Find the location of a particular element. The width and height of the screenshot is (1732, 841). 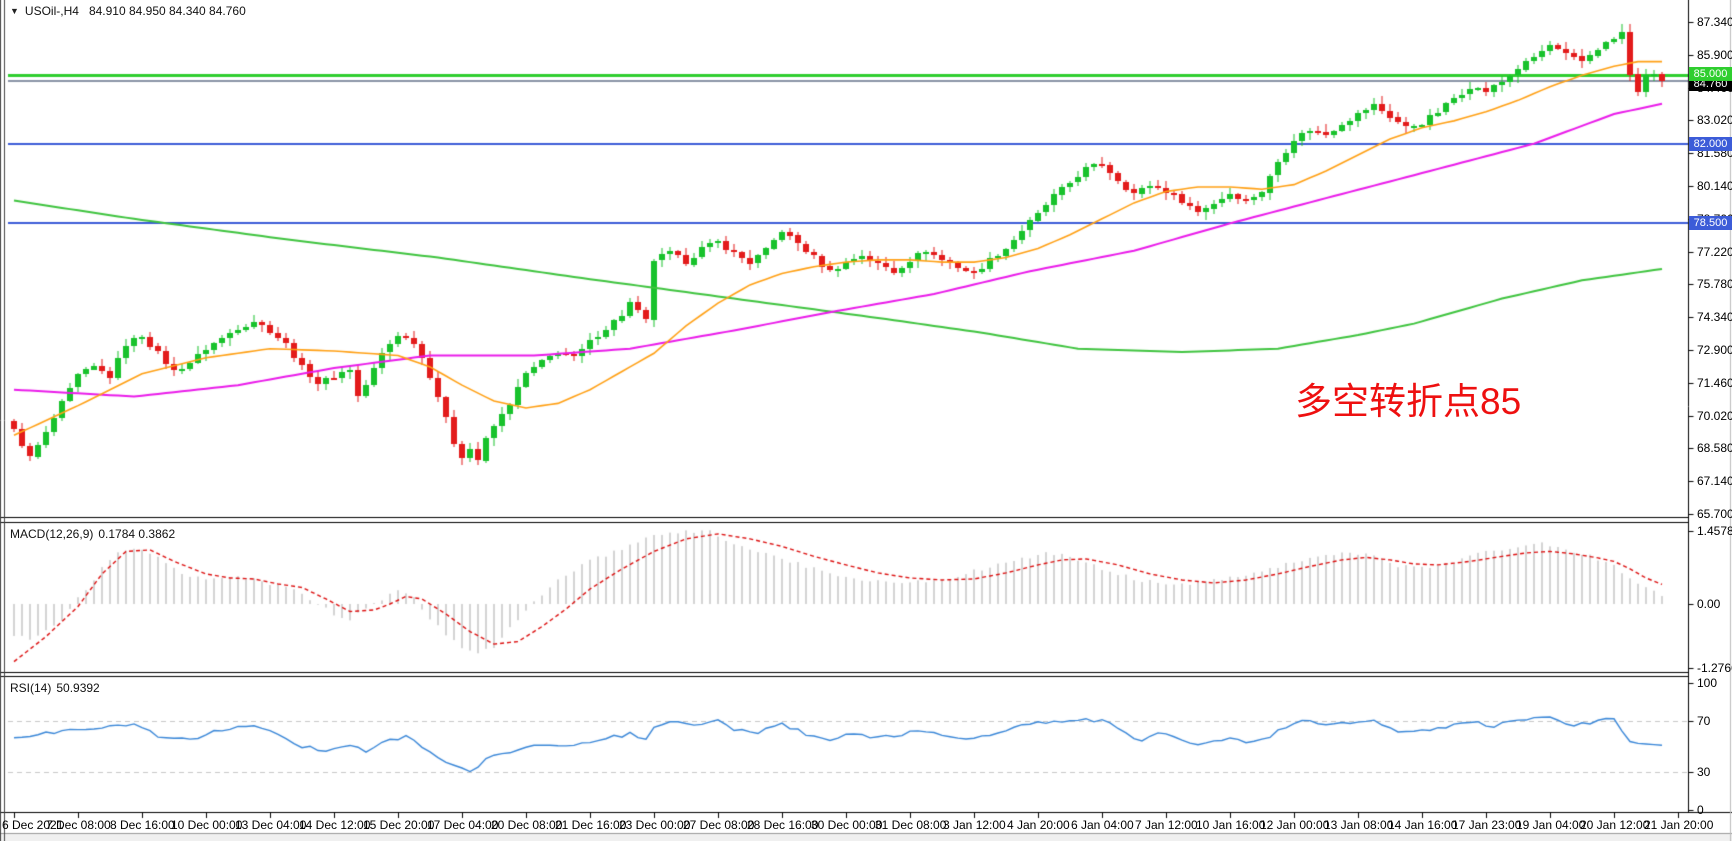

date-tick-label: 19 Jan 04:00 is located at coordinates (1551, 825).